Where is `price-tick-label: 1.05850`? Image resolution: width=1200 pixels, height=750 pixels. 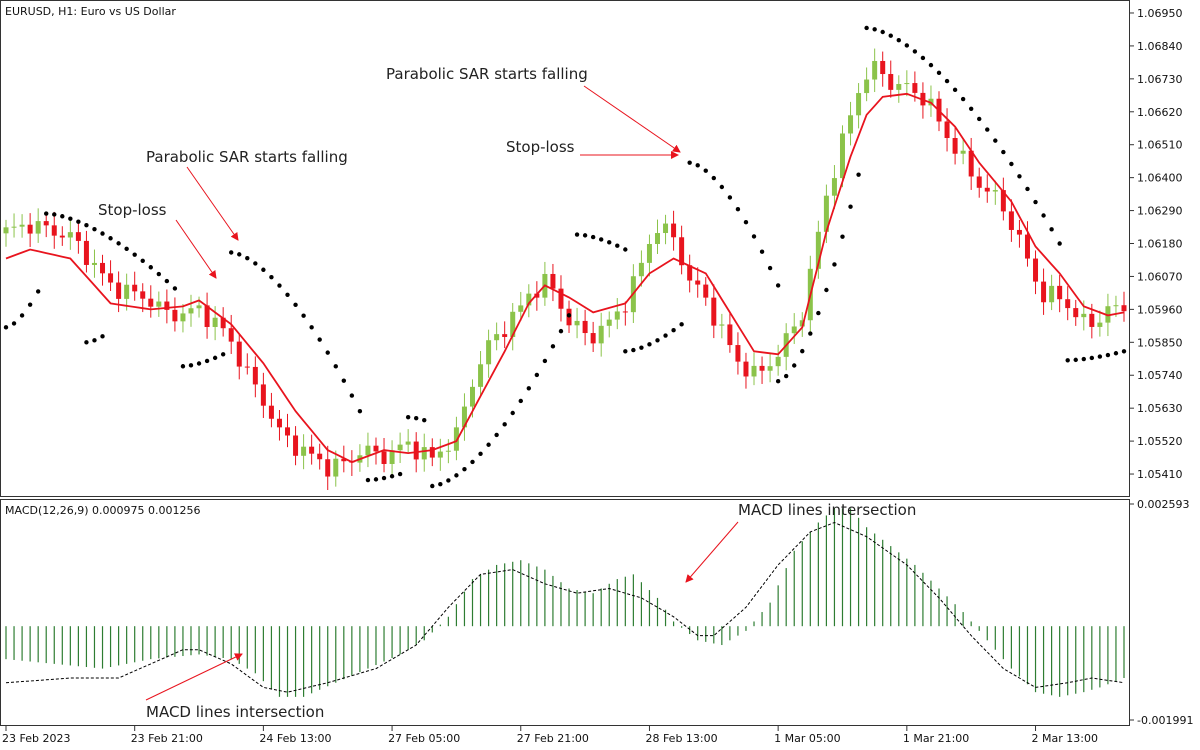 price-tick-label: 1.05850 is located at coordinates (1160, 342).